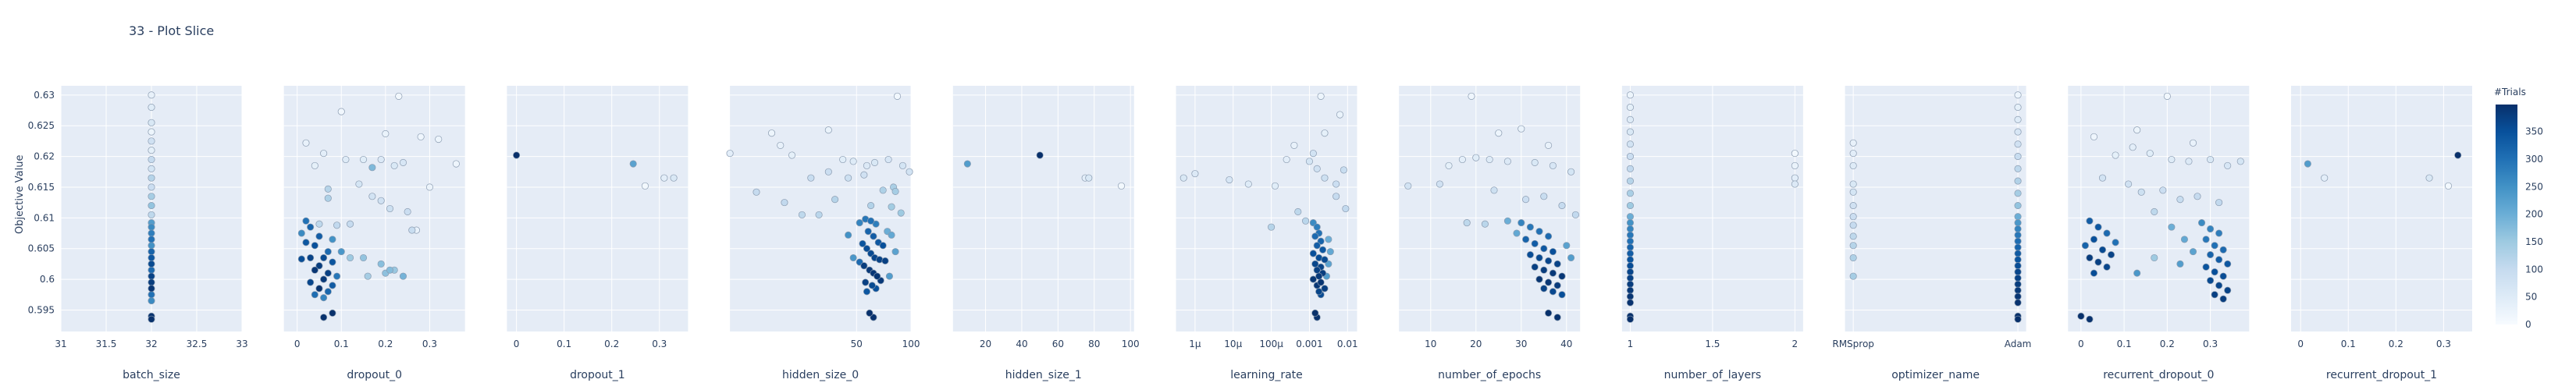 The height and width of the screenshot is (390, 2576). What do you see at coordinates (2381, 375) in the screenshot?
I see `x-axis-title: recurrent_dropout_1` at bounding box center [2381, 375].